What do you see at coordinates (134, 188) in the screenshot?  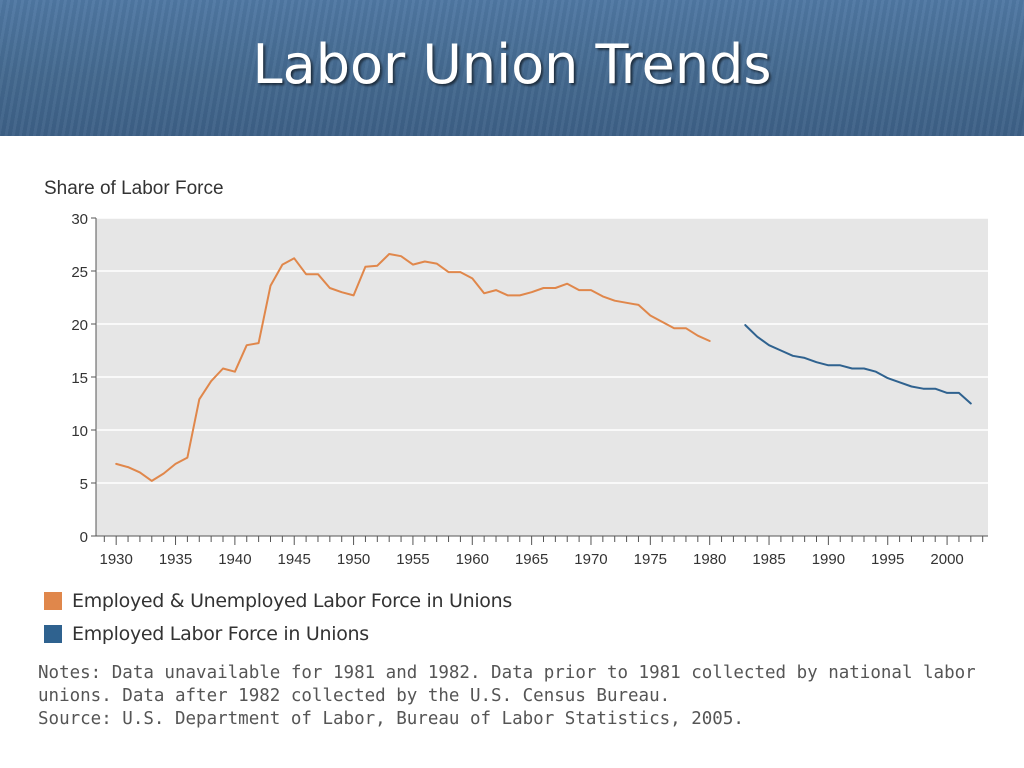 I see `y-axis-label: Share of Labor Force` at bounding box center [134, 188].